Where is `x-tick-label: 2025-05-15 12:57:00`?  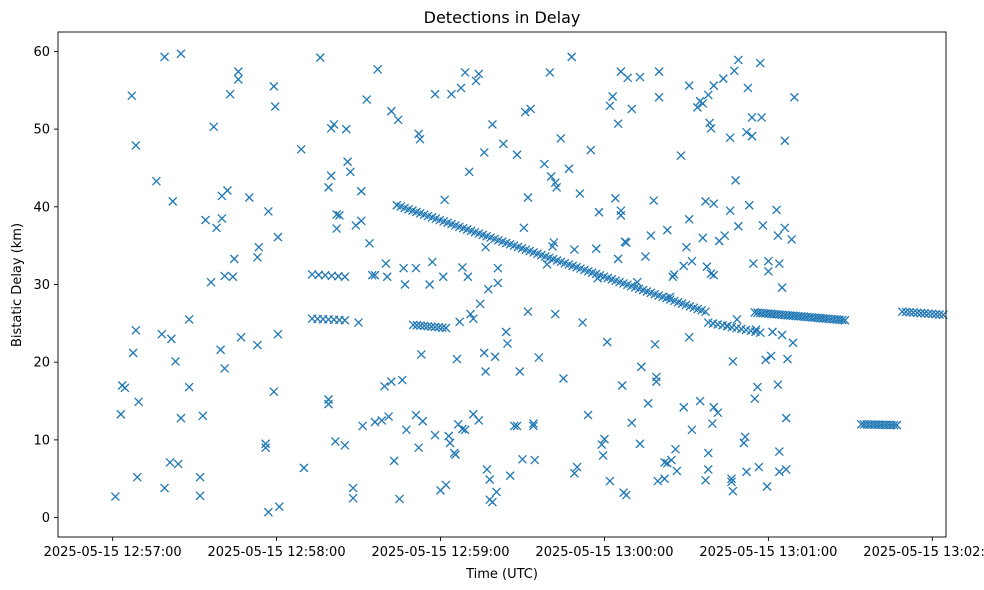
x-tick-label: 2025-05-15 12:57:00 is located at coordinates (113, 552).